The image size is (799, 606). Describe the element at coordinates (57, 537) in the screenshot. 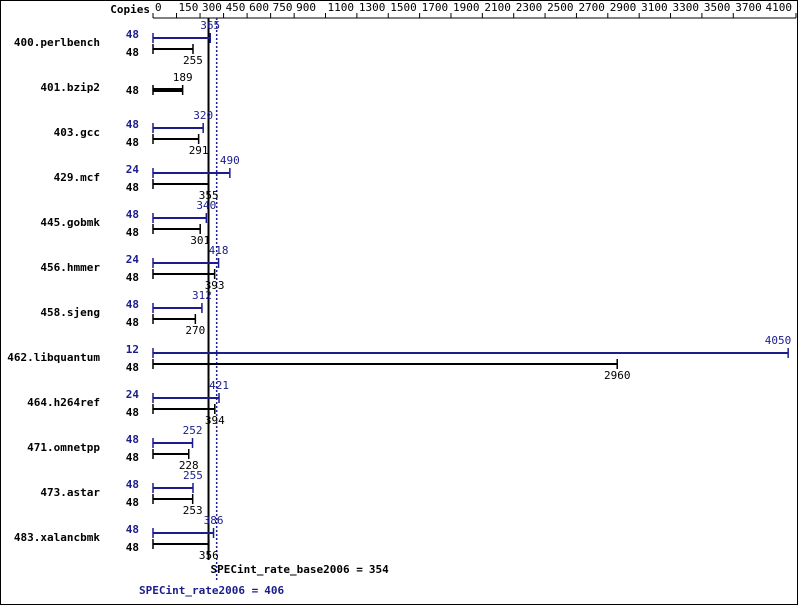

I see `category-label: 483.xalancbmk` at that location.